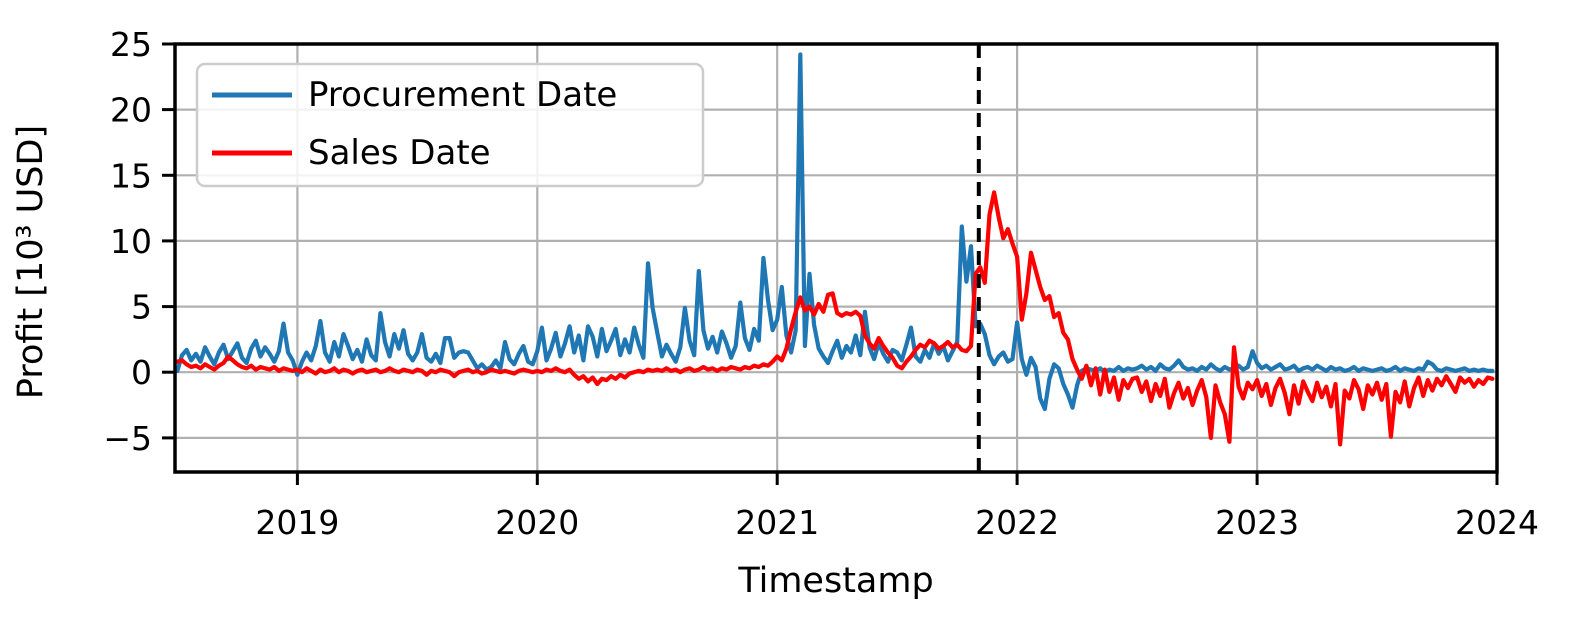 The width and height of the screenshot is (1576, 629). I want to click on y-tick-label: 25, so click(131, 44).